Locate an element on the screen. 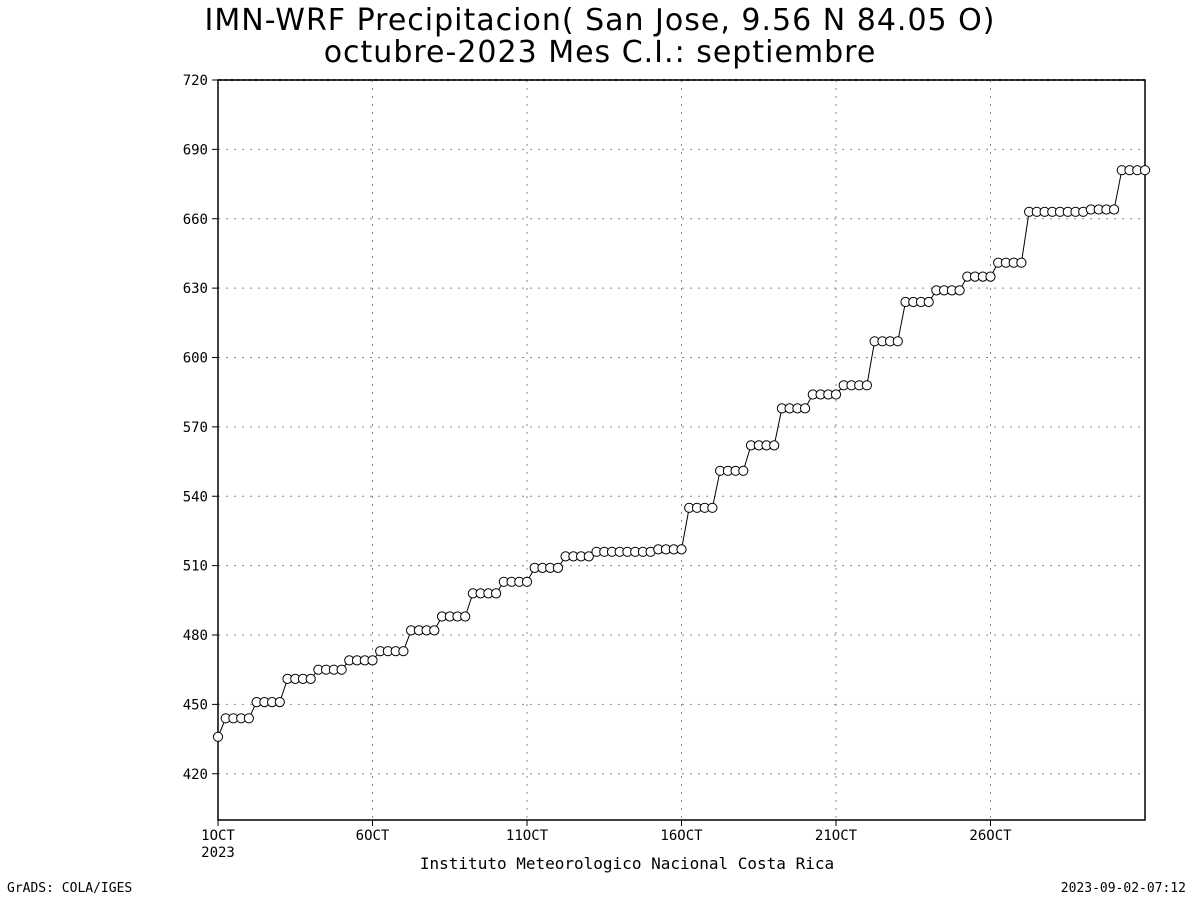 This screenshot has height=900, width=1200. y-tick-label: 570 is located at coordinates (195, 428).